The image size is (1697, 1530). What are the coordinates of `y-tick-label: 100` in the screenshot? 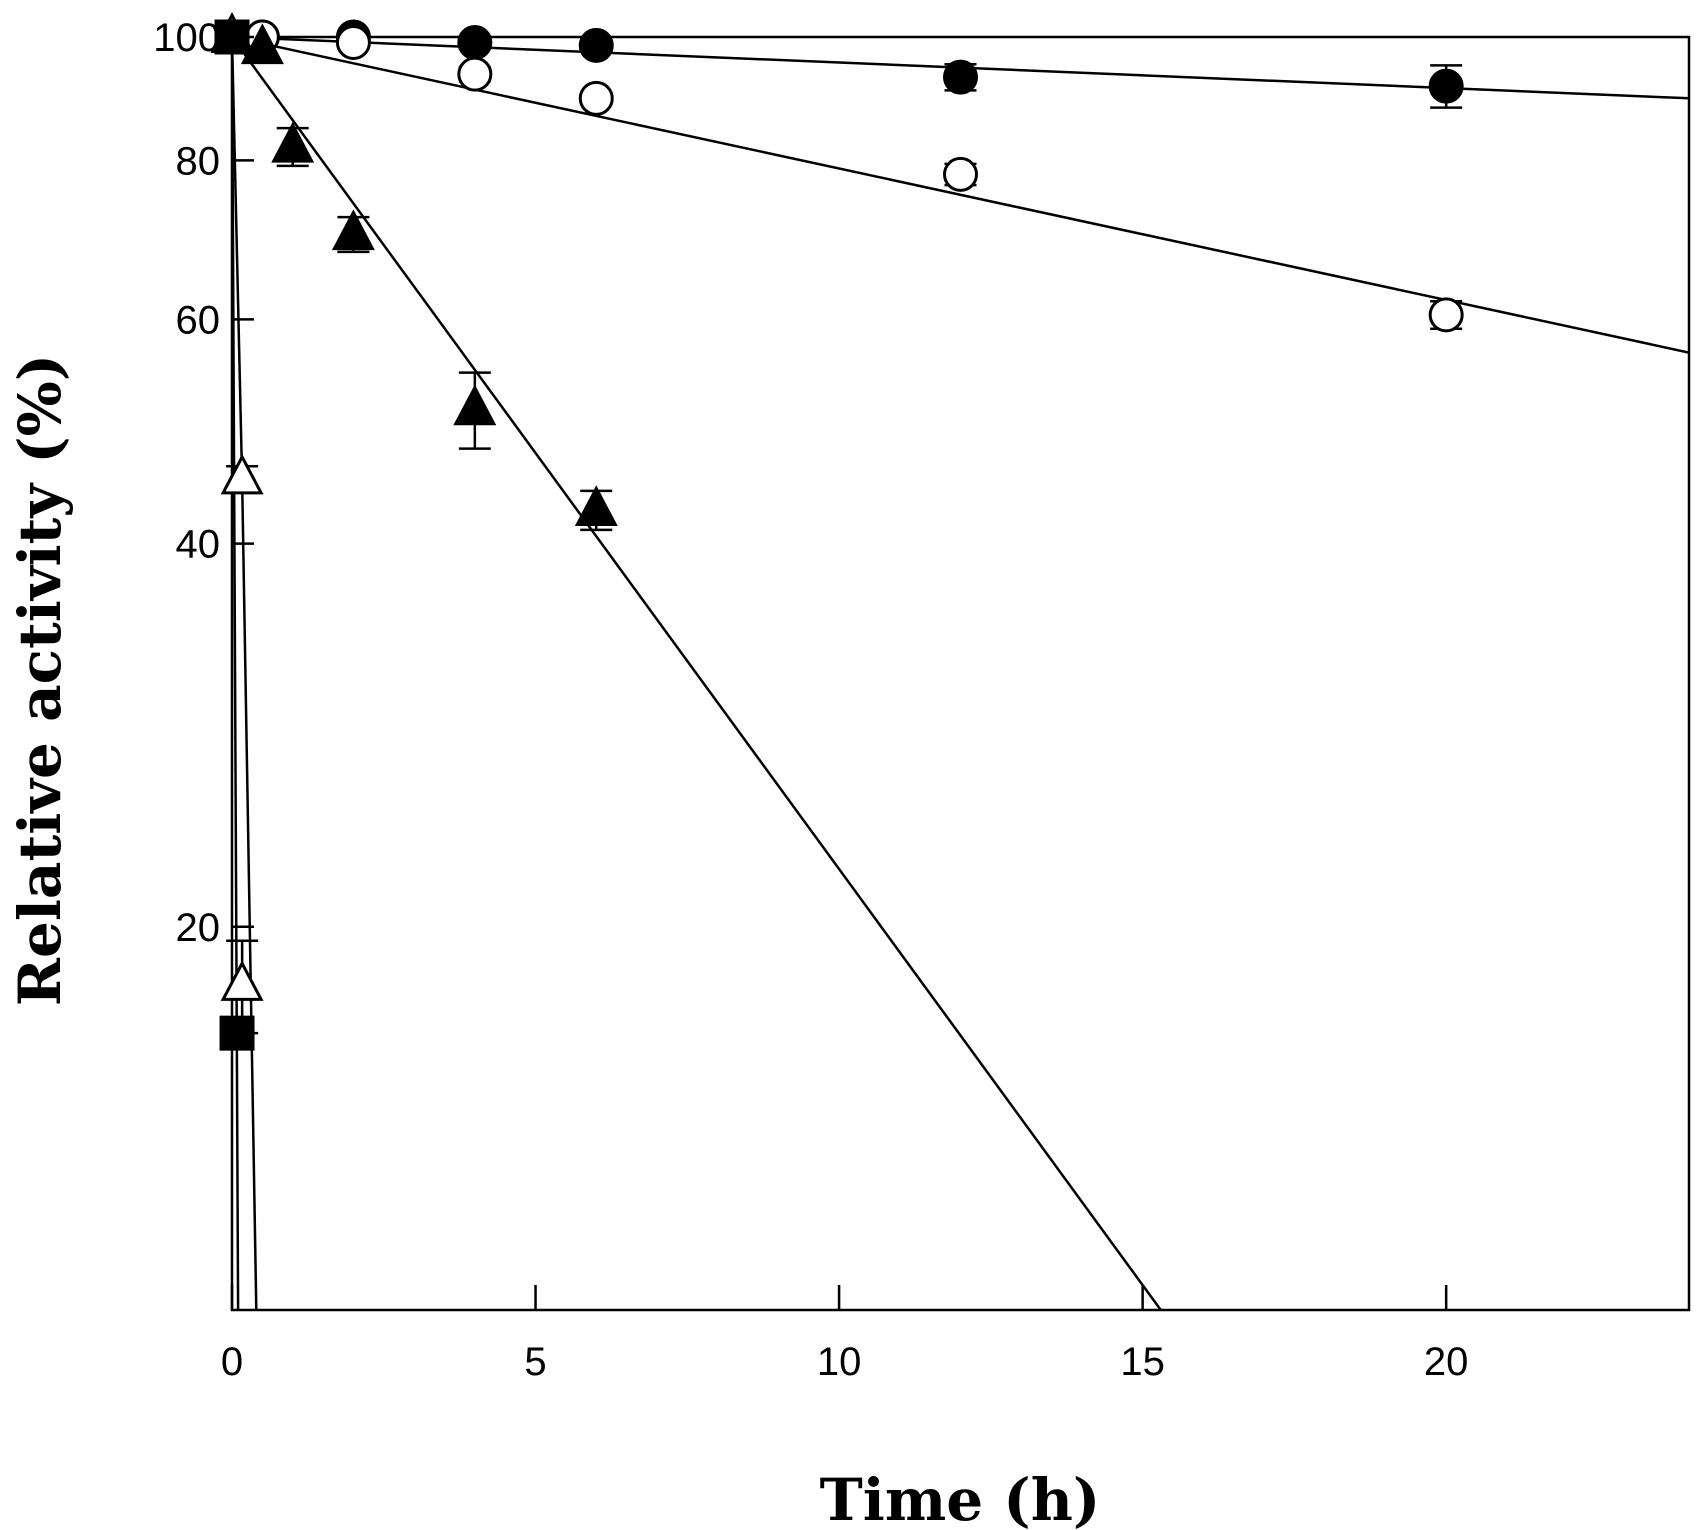 It's located at (186, 38).